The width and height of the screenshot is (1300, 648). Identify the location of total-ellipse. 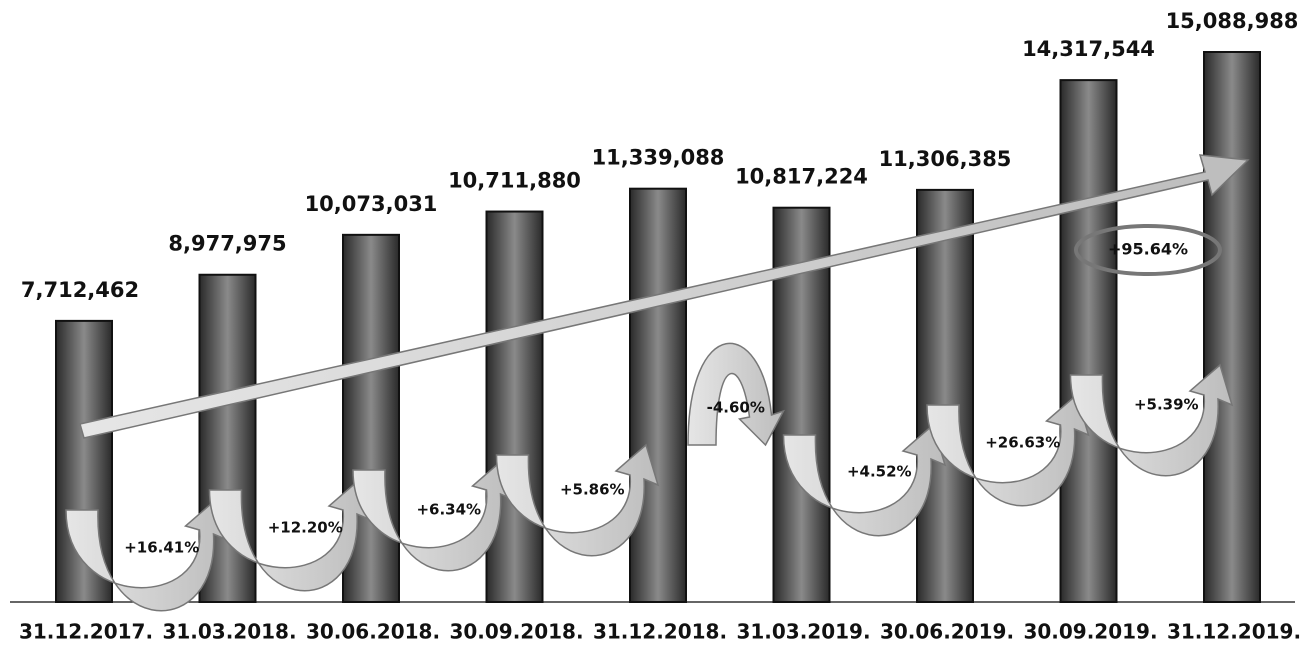
(1148, 250).